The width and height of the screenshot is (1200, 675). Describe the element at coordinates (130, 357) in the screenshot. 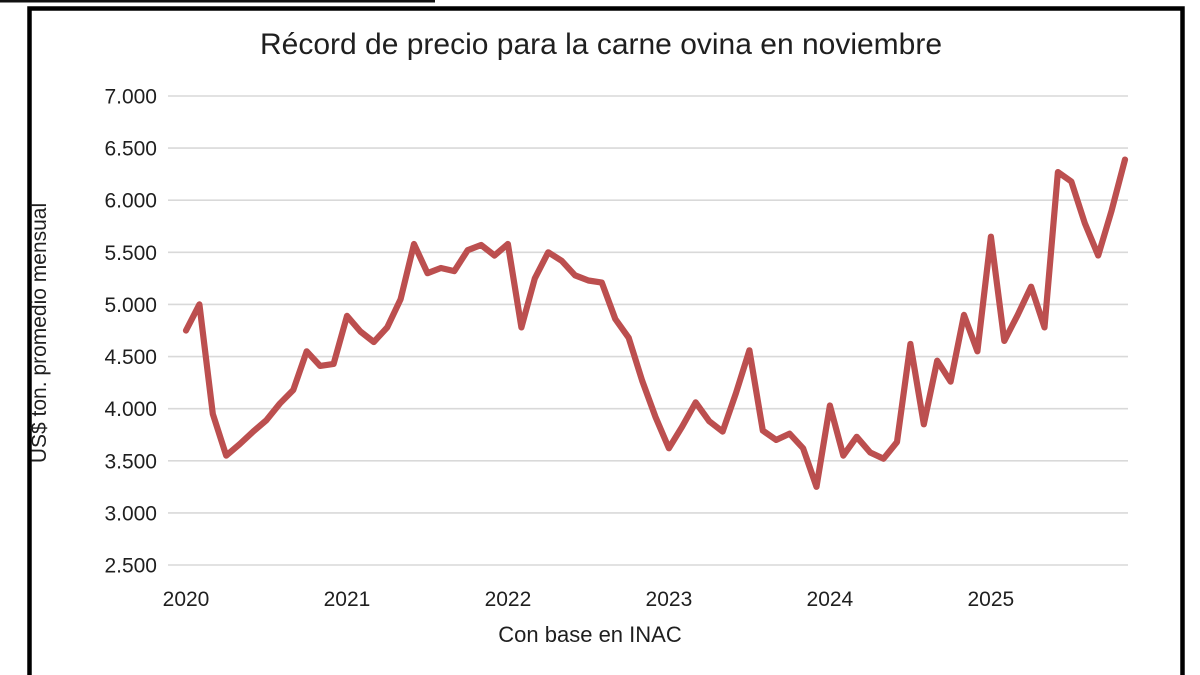

I see `y-axis-tick-label: 4.500` at that location.